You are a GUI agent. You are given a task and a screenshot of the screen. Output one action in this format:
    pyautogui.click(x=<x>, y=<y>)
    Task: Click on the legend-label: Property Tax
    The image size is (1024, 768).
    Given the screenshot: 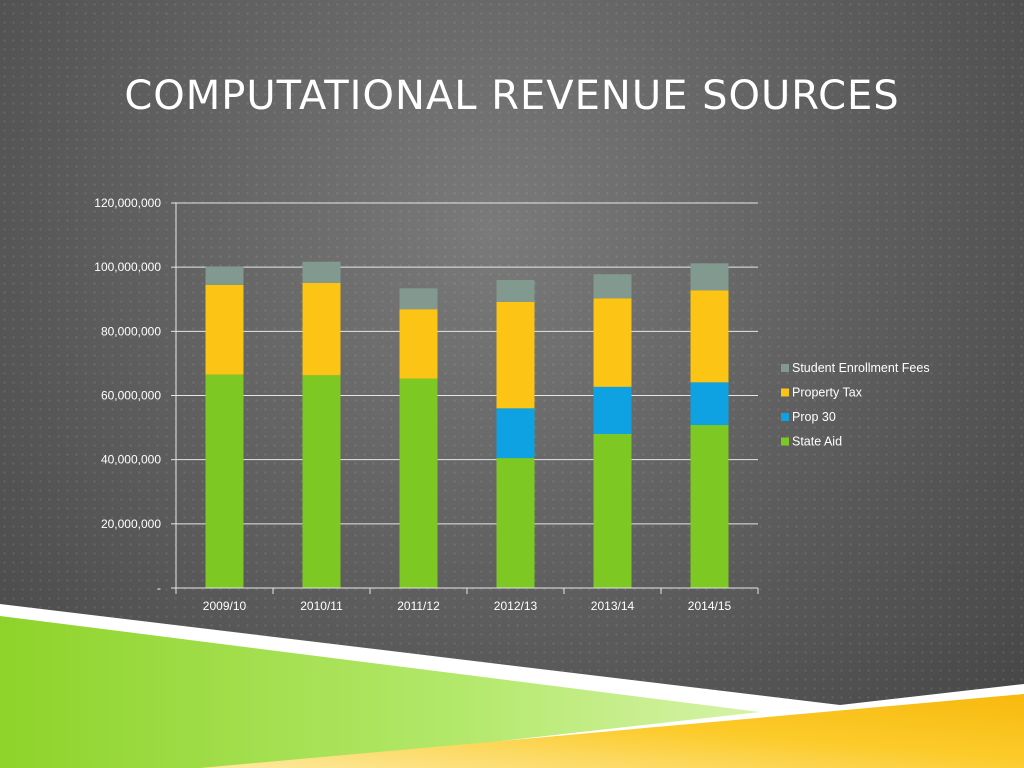 What is the action you would take?
    pyautogui.click(x=827, y=393)
    